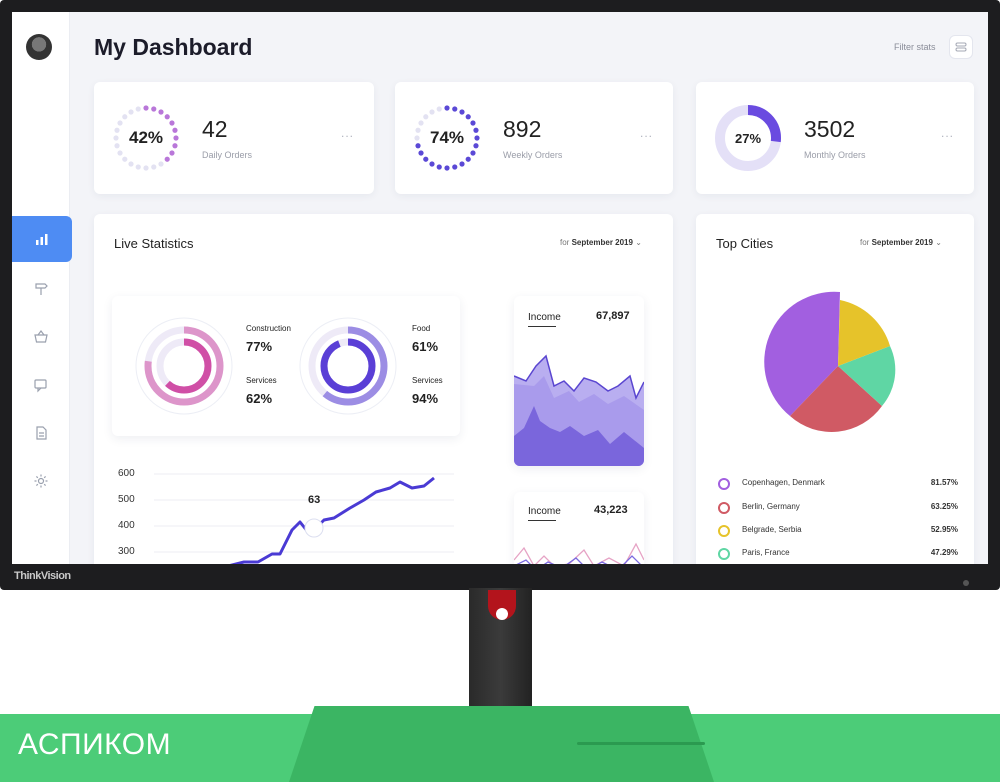 This screenshot has width=1000, height=782. I want to click on panel-title: Live Statistics, so click(154, 243).